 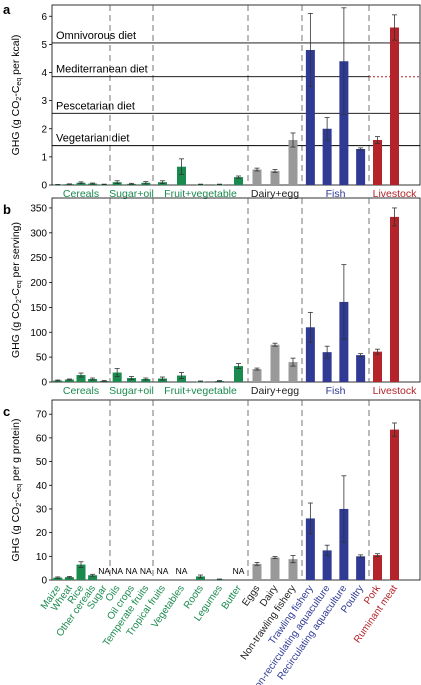 I want to click on y-label-part: -C, so click(x=16, y=90).